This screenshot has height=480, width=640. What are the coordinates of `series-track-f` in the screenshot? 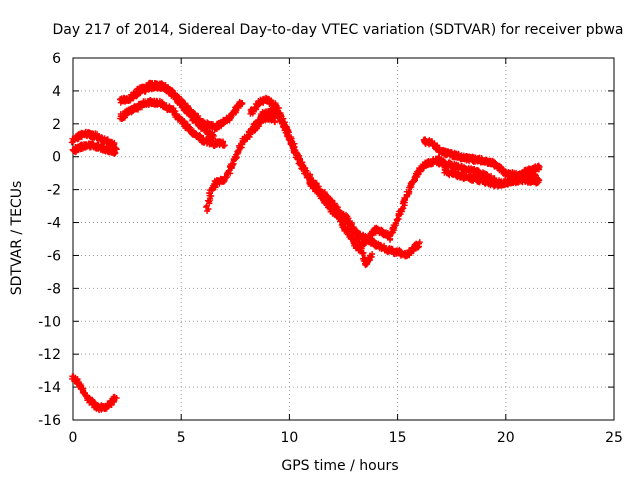 It's located at (190, 105).